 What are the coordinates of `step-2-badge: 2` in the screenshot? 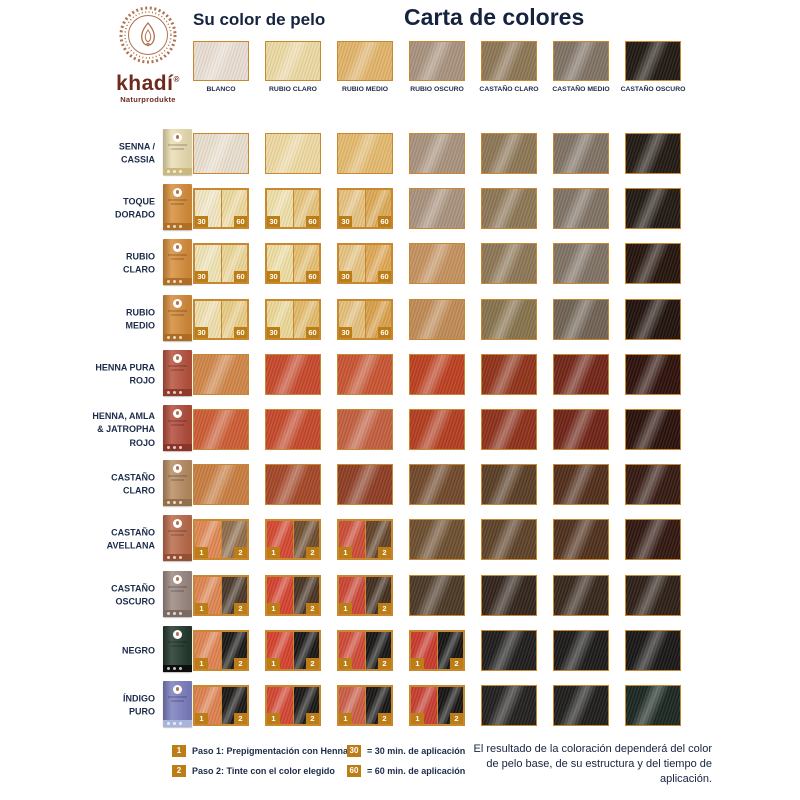 It's located at (179, 771).